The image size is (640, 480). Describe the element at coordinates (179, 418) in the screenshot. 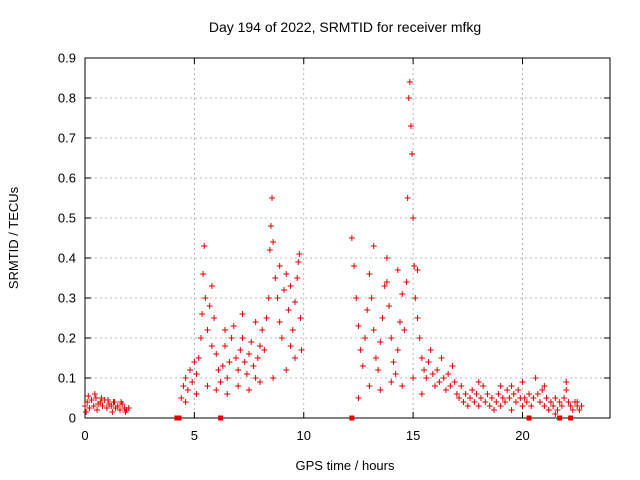

I see `axis-hit-marker` at that location.